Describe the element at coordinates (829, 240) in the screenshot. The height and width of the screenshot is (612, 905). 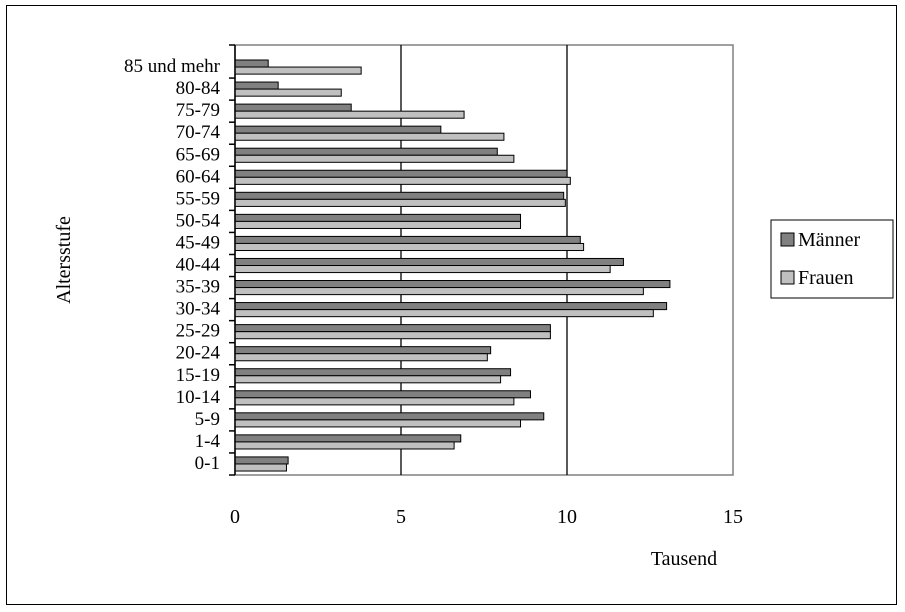
I see `legend-label-maenner: Männer` at that location.